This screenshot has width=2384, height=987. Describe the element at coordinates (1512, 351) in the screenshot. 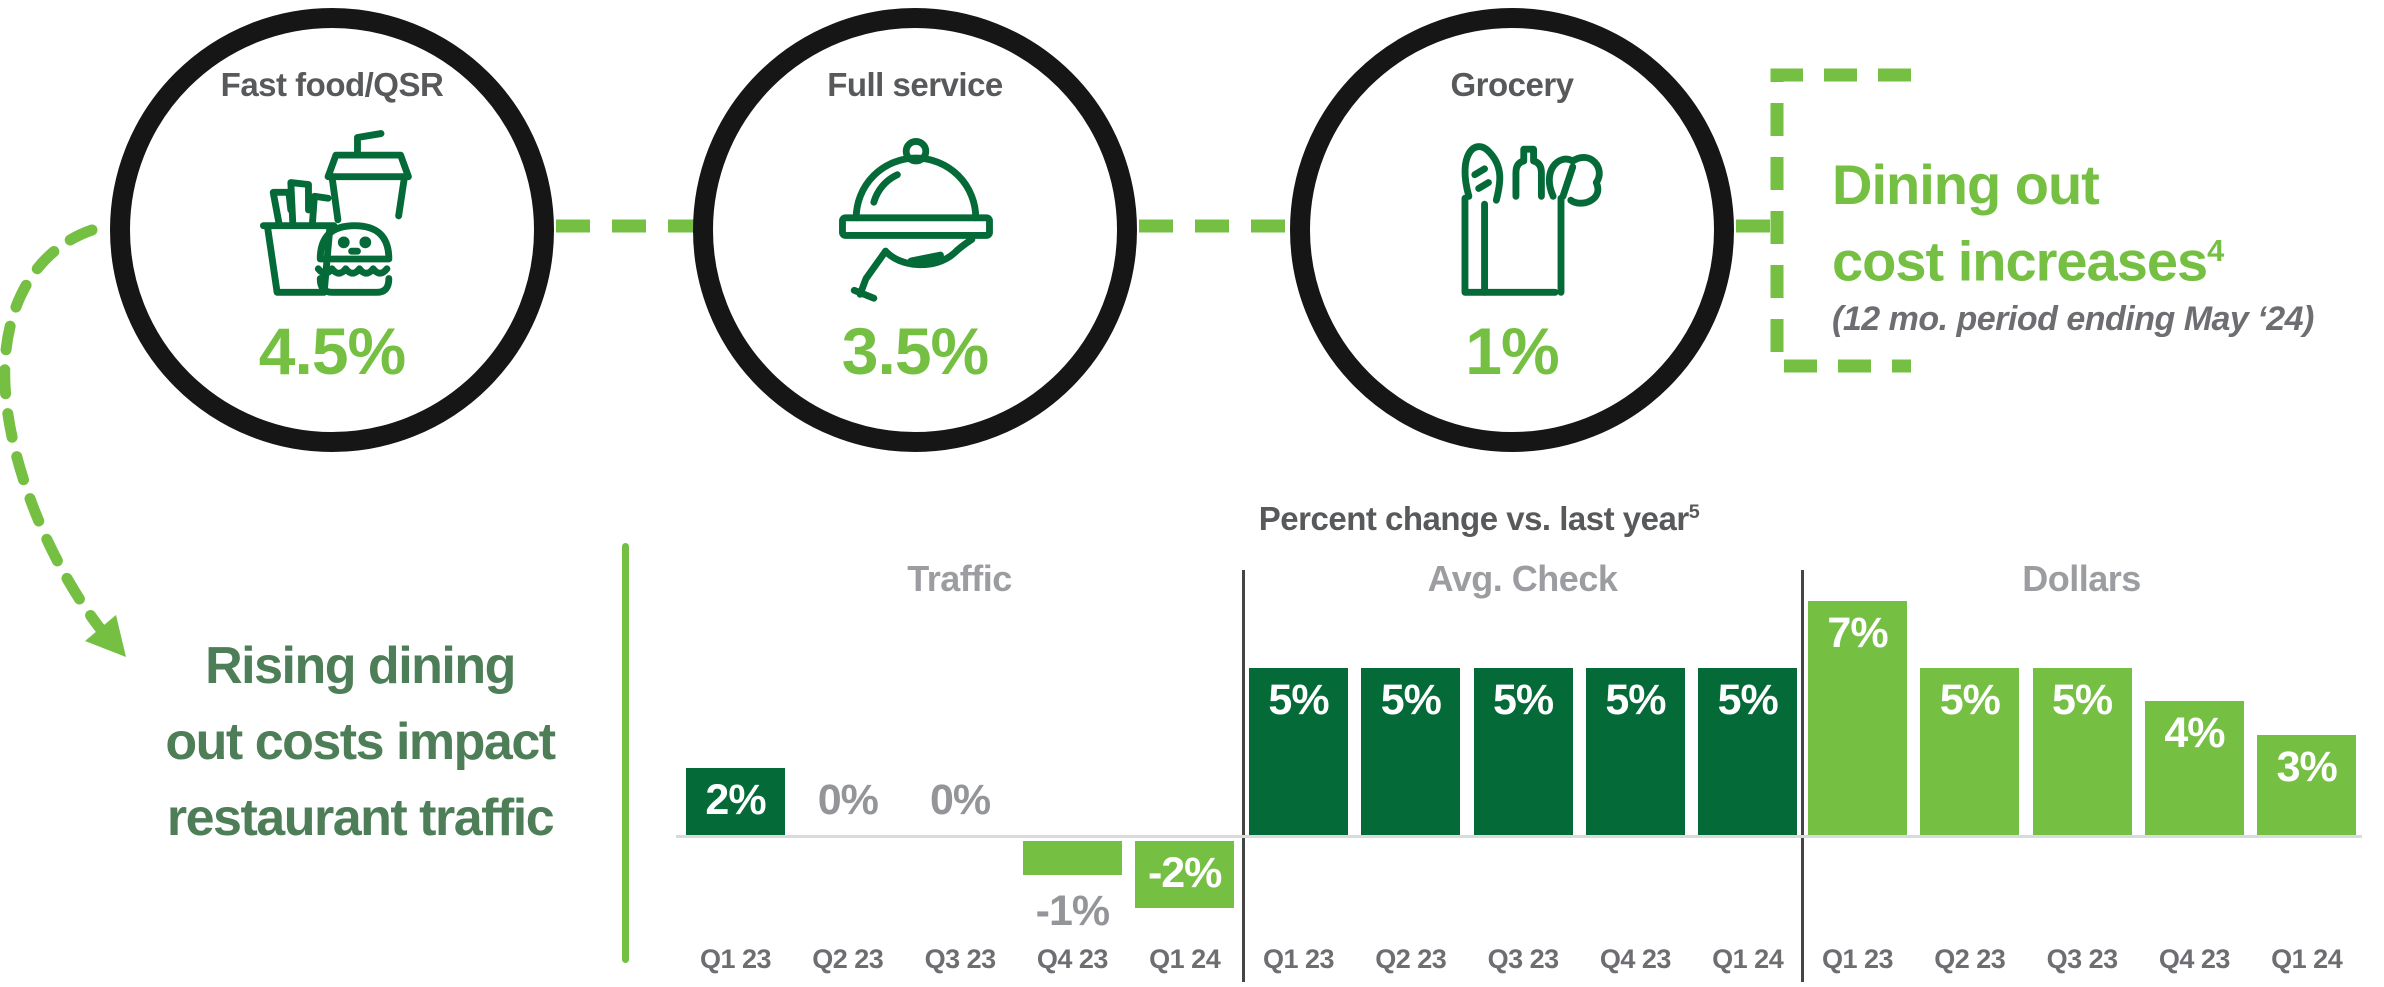

I see `category-value: 1%` at that location.